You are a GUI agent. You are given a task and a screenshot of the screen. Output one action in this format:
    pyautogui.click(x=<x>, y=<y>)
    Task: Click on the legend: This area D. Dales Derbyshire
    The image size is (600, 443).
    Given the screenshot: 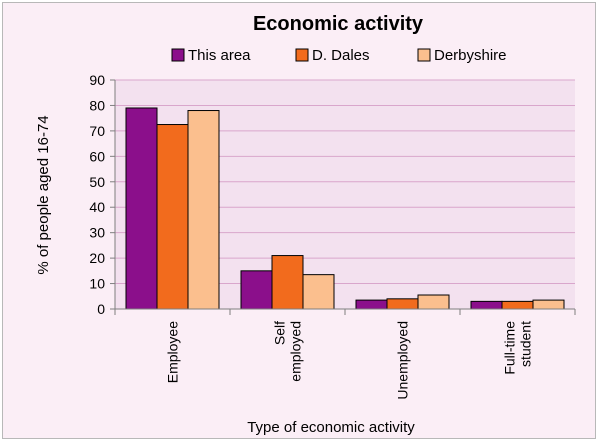 What is the action you would take?
    pyautogui.click(x=339, y=55)
    